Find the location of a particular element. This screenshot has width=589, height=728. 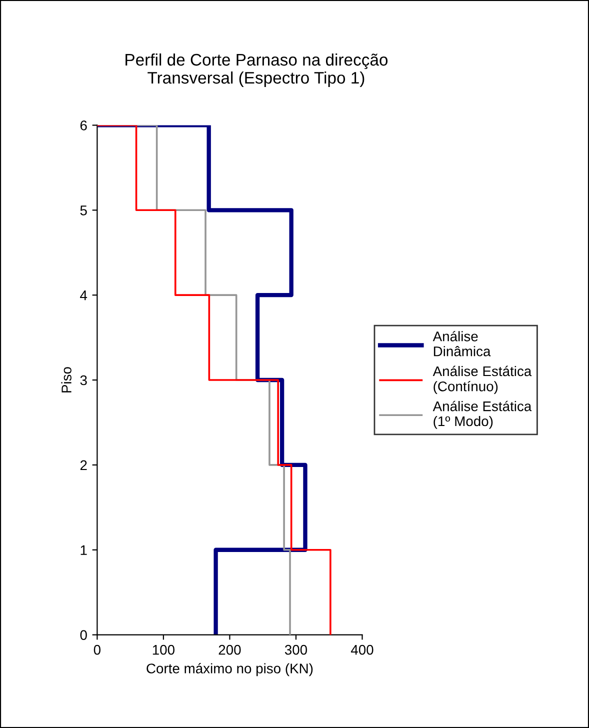

y-tick-label: 0 is located at coordinates (83, 635).